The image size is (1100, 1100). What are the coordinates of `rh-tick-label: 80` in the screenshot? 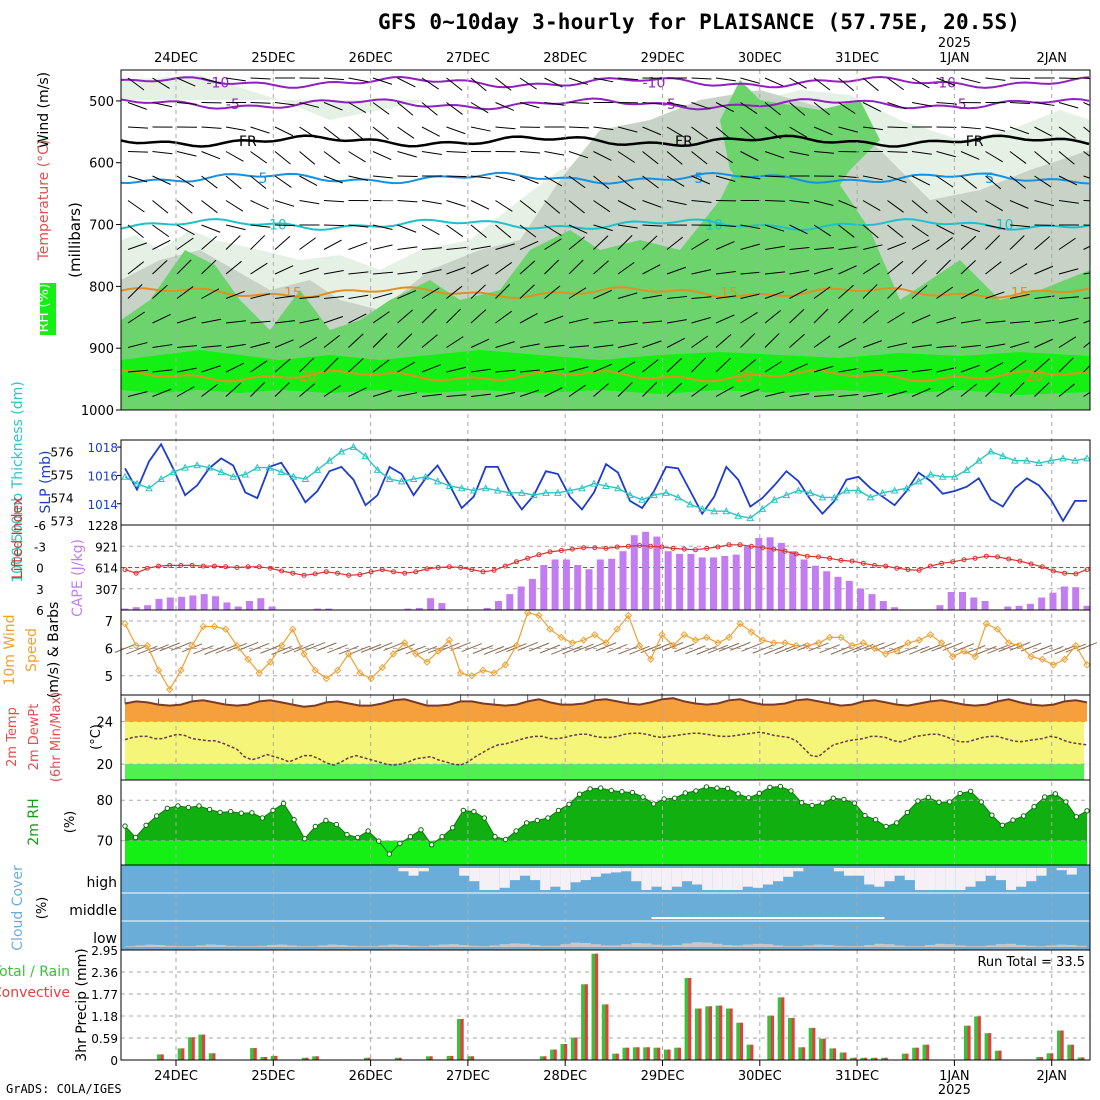 It's located at (104, 801).